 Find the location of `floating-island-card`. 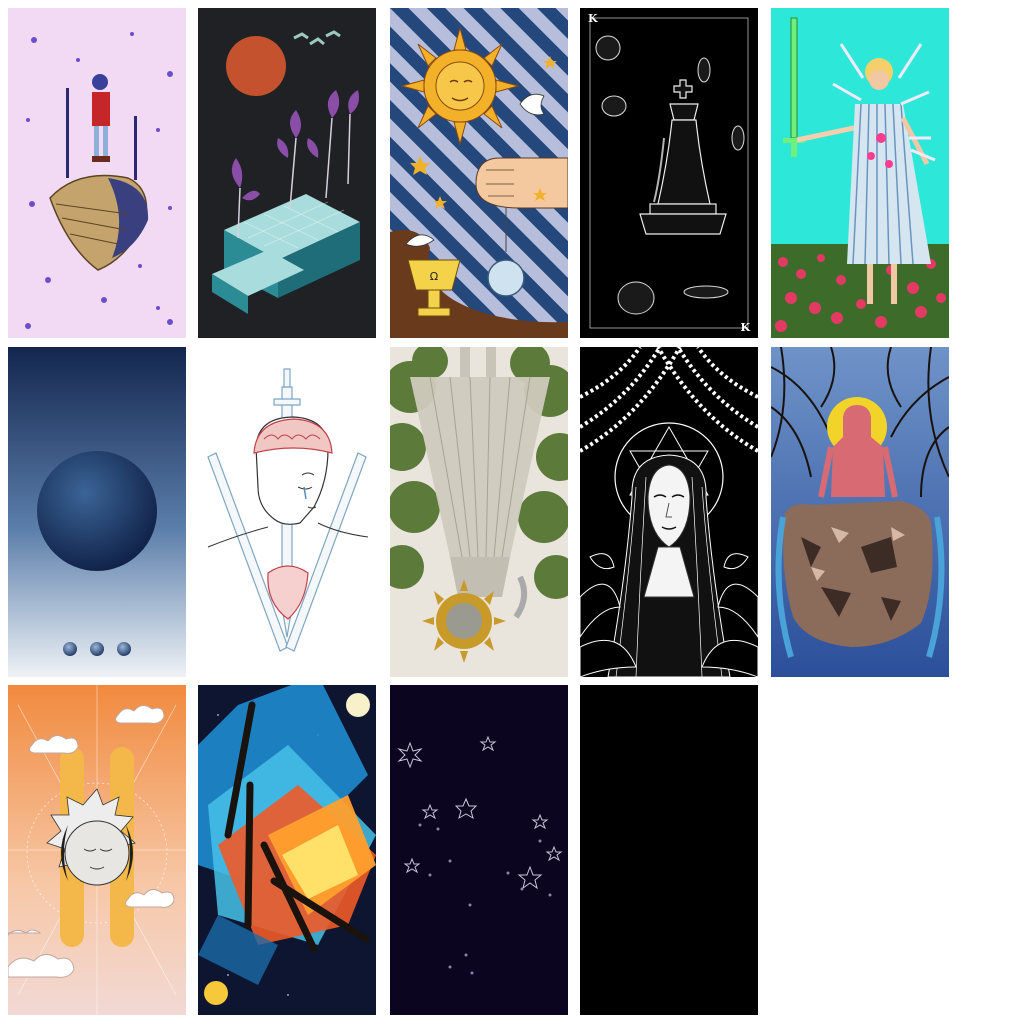

floating-island-card is located at coordinates (97, 173).